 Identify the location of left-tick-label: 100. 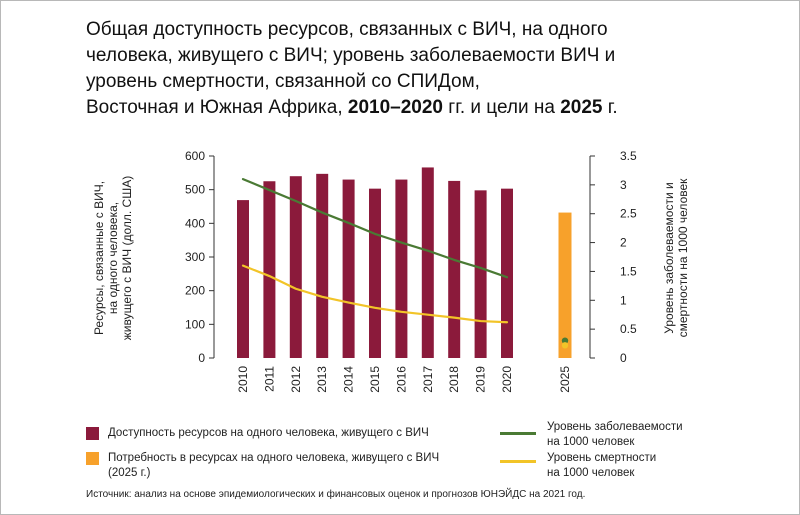
(195, 324).